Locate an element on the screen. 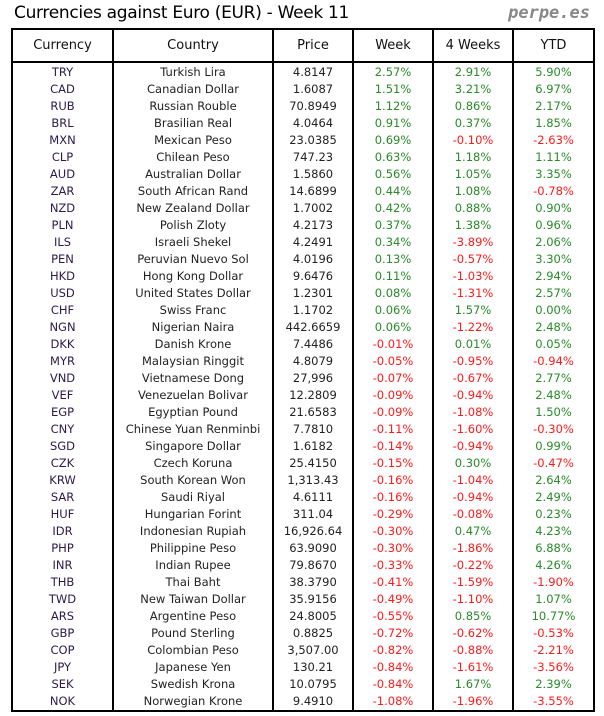 The height and width of the screenshot is (716, 604). four-week-change: 0.01% is located at coordinates (473, 344).